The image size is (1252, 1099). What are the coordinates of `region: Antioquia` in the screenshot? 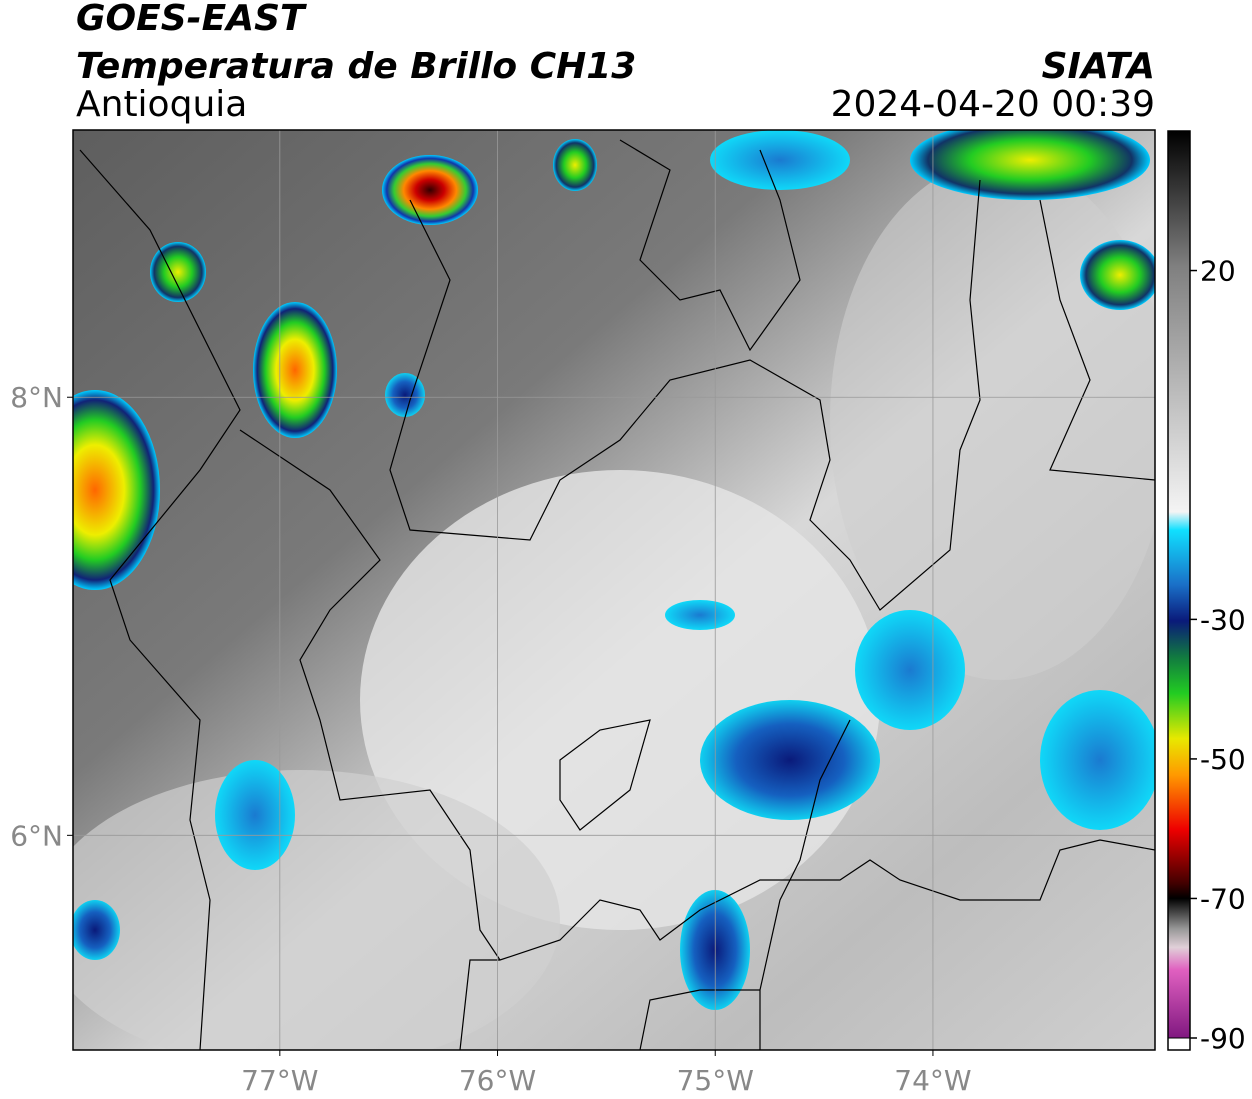 It's located at (161, 104).